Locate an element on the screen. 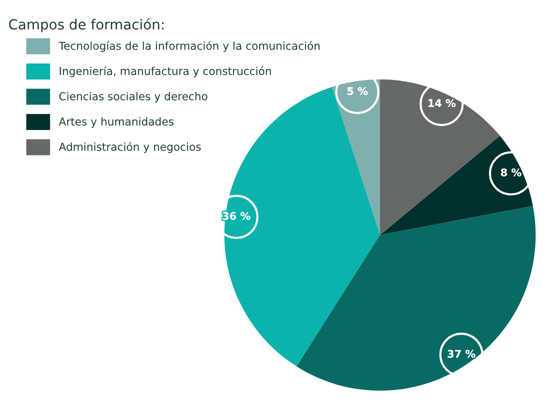 The height and width of the screenshot is (407, 550). data-label: 8 % is located at coordinates (511, 172).